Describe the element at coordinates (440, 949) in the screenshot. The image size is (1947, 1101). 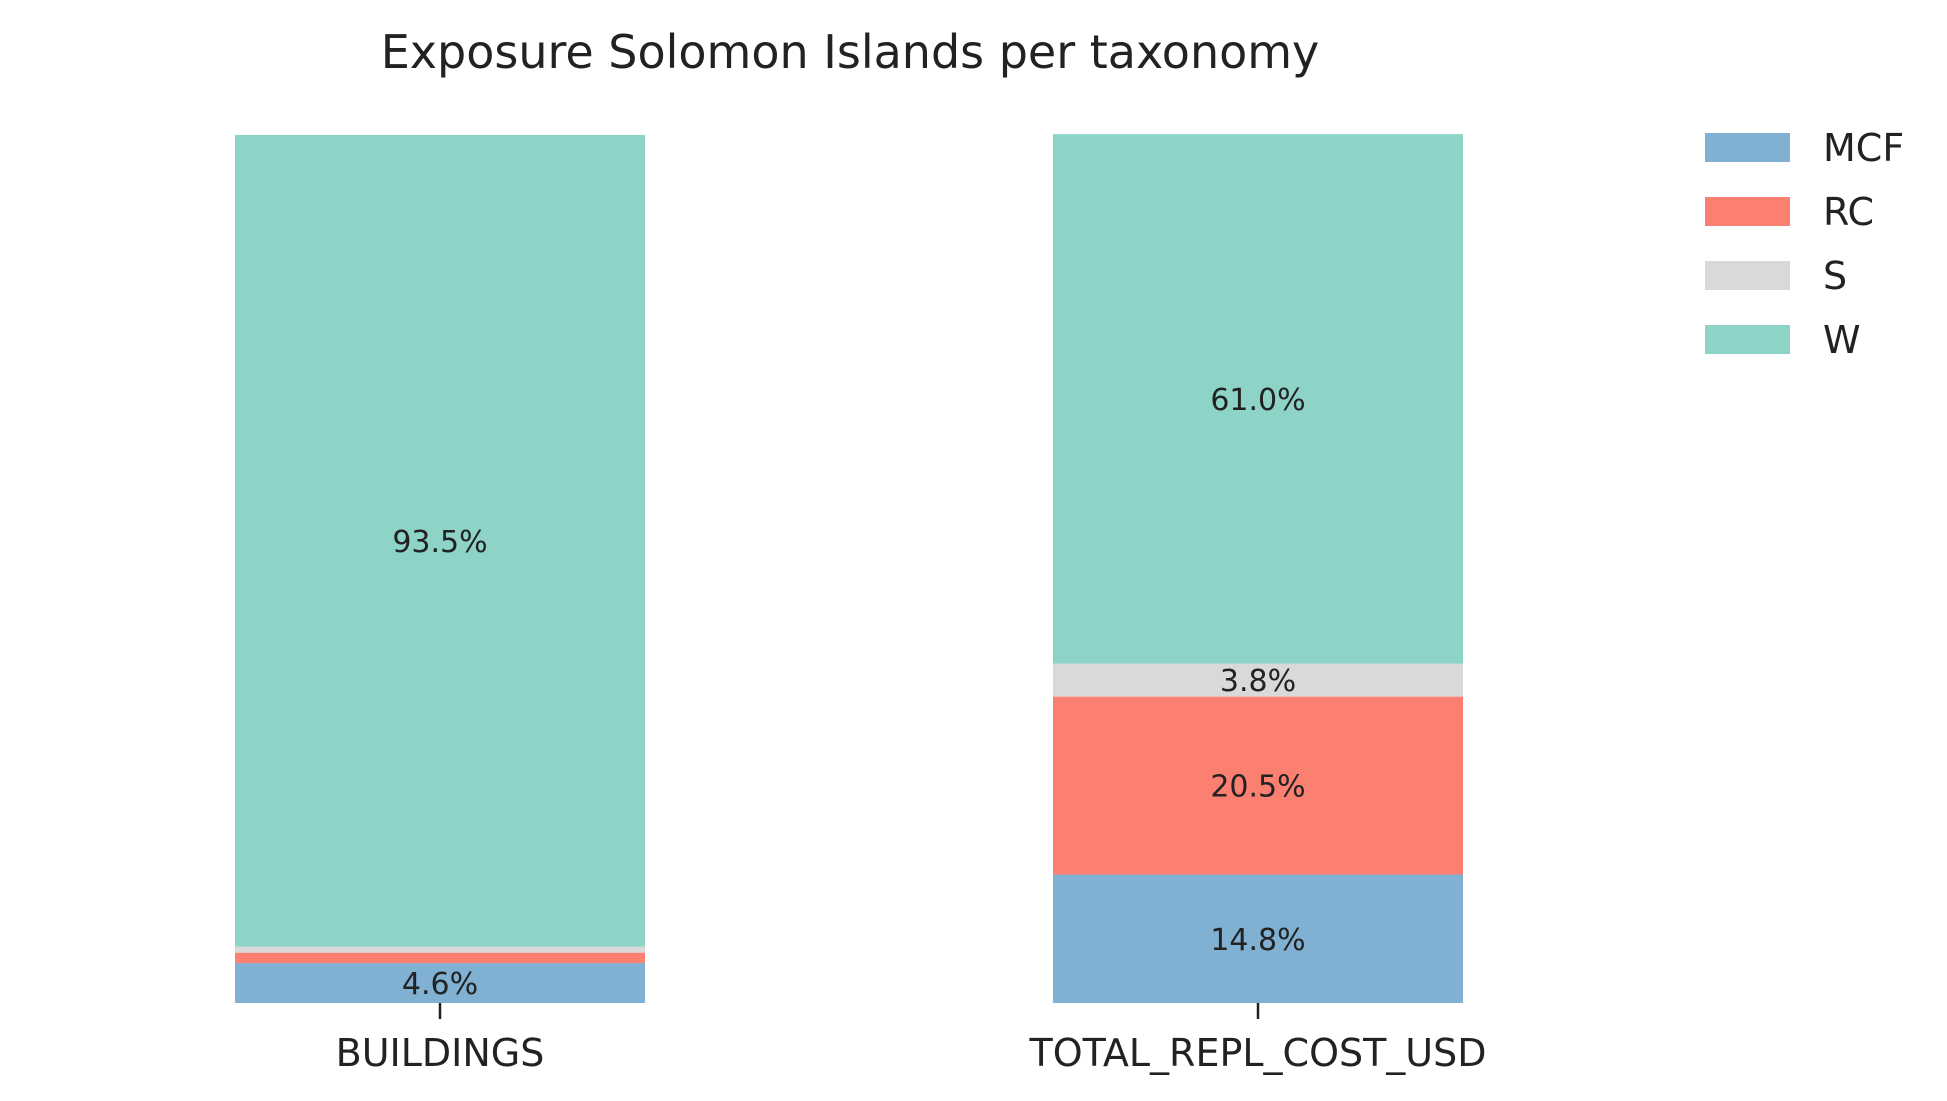
I see `bar-segment-buildings-s` at that location.